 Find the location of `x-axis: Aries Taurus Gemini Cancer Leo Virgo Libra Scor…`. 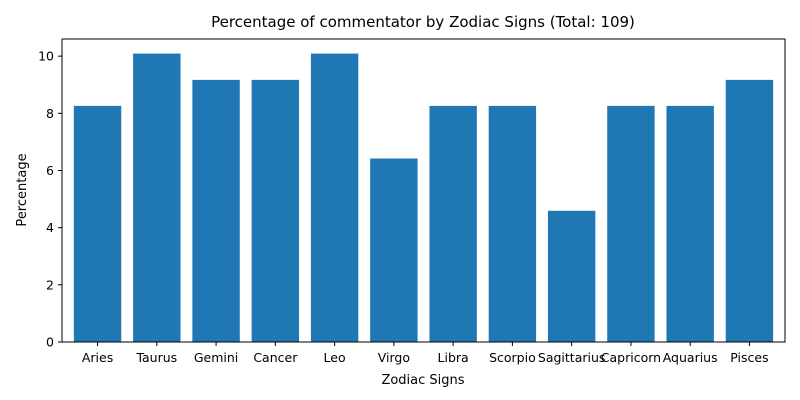

x-axis: Aries Taurus Gemini Cancer Leo Virgo Libra Scor… is located at coordinates (425, 353).